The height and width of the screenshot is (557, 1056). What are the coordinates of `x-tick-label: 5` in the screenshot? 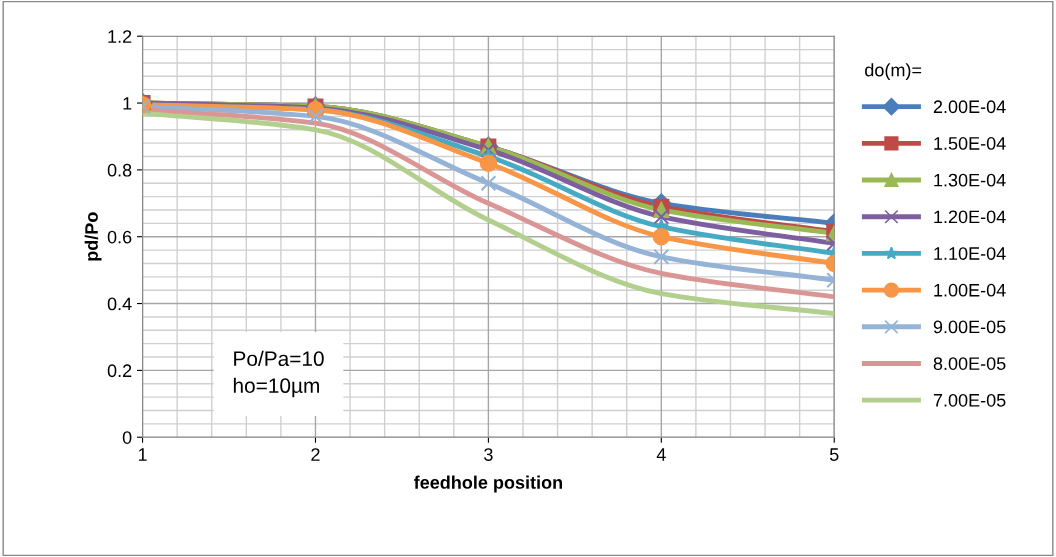 It's located at (834, 454).